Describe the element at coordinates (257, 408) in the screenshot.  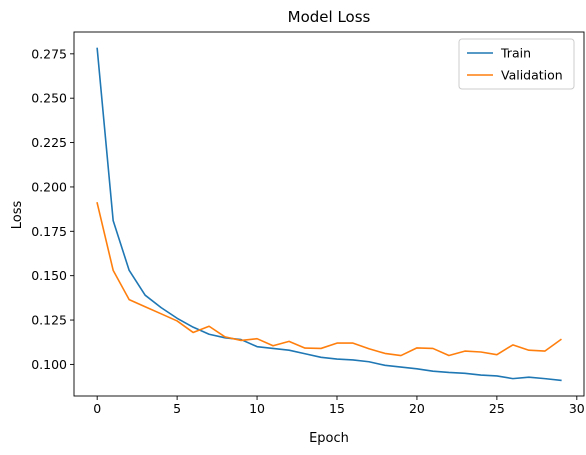
I see `x-tick-label: 10` at that location.